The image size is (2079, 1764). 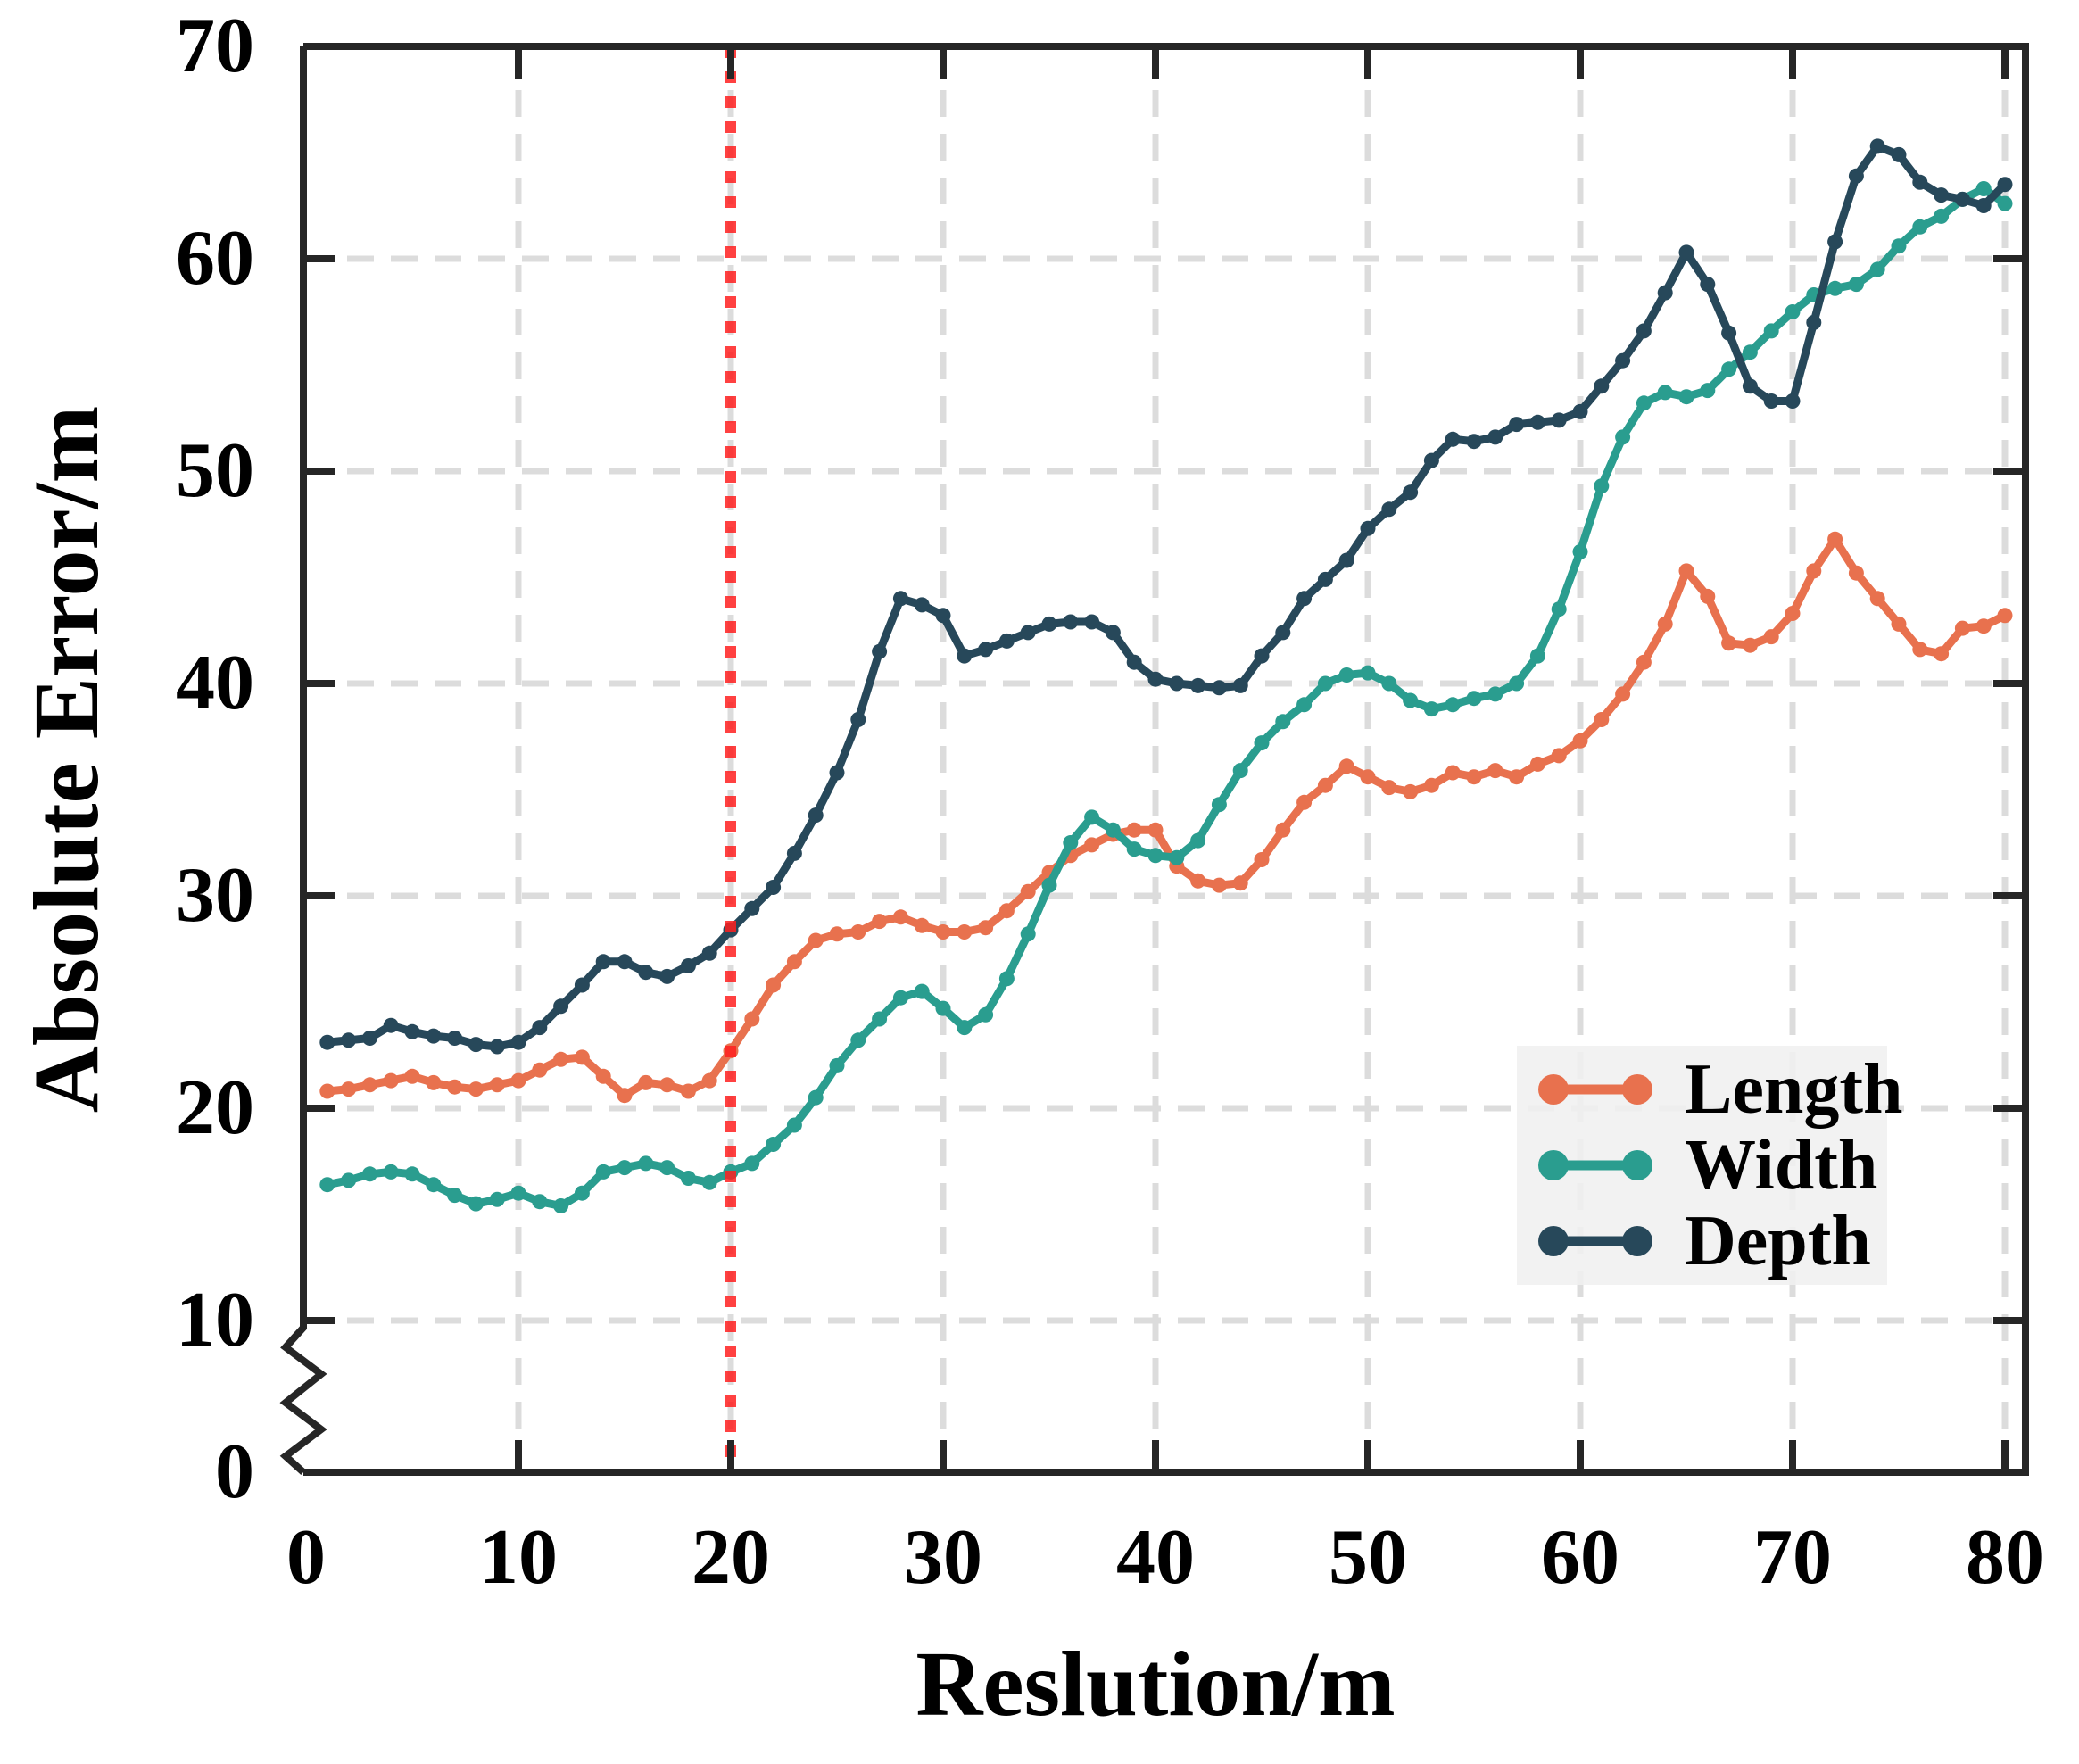 I want to click on x-tick-label: 70, so click(x=1793, y=1558).